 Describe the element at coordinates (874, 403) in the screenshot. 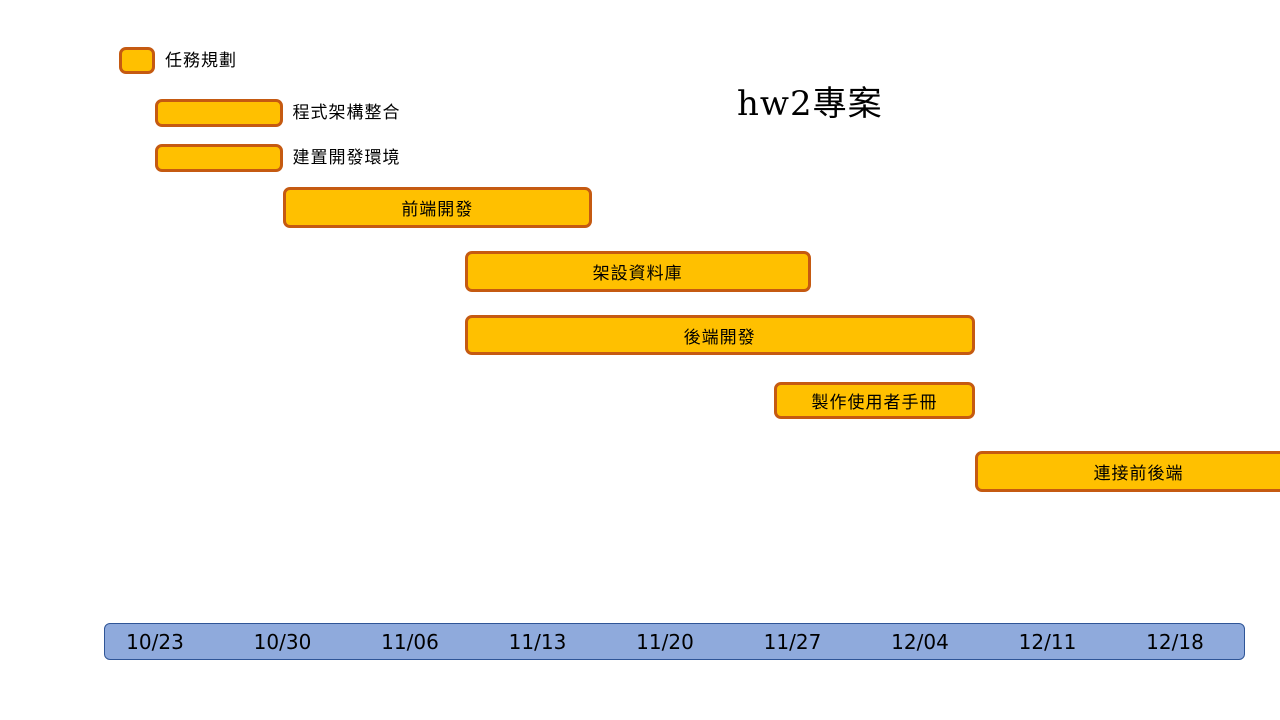

I see `task-label: 製作使用者手冊` at that location.